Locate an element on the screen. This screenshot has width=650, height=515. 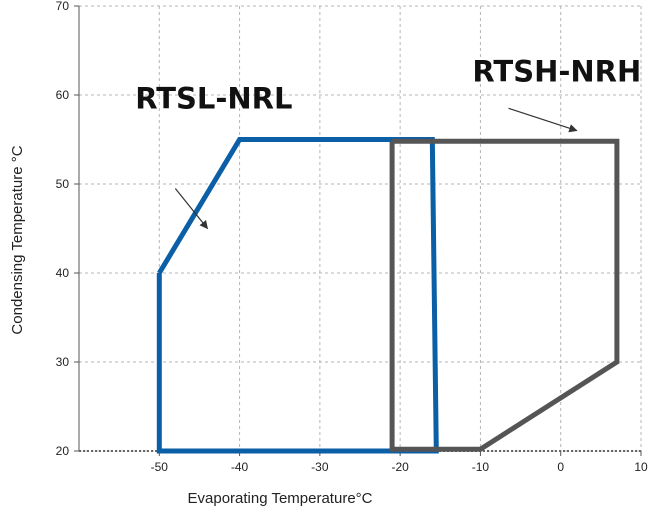
x-tick-label: -20 is located at coordinates (400, 467).